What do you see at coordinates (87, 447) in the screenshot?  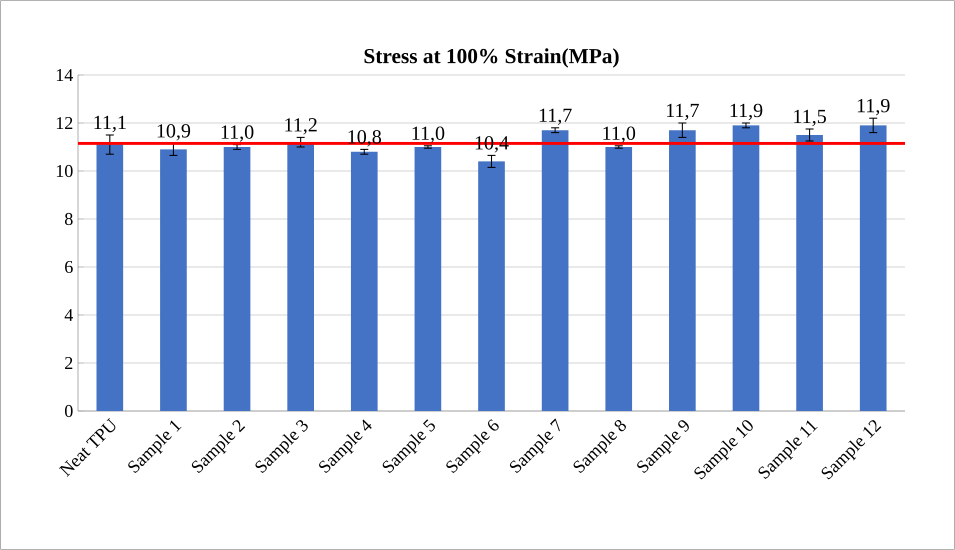 I see `x-tick-label: Neat TPU` at bounding box center [87, 447].